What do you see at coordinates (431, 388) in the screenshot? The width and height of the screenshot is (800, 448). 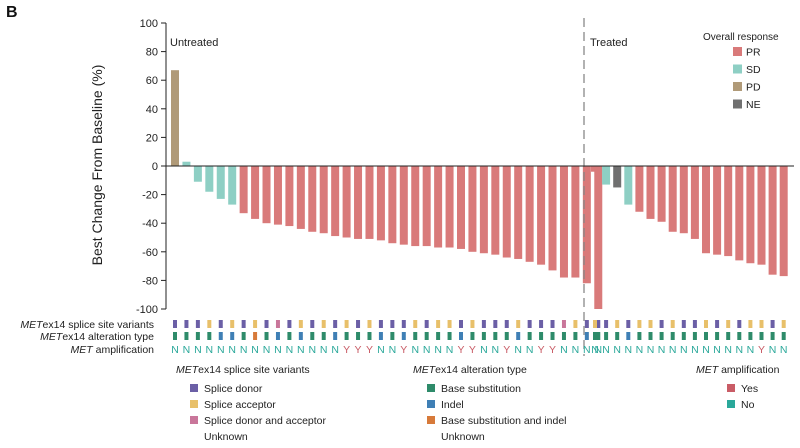 I see `legend-swatch-bs` at bounding box center [431, 388].